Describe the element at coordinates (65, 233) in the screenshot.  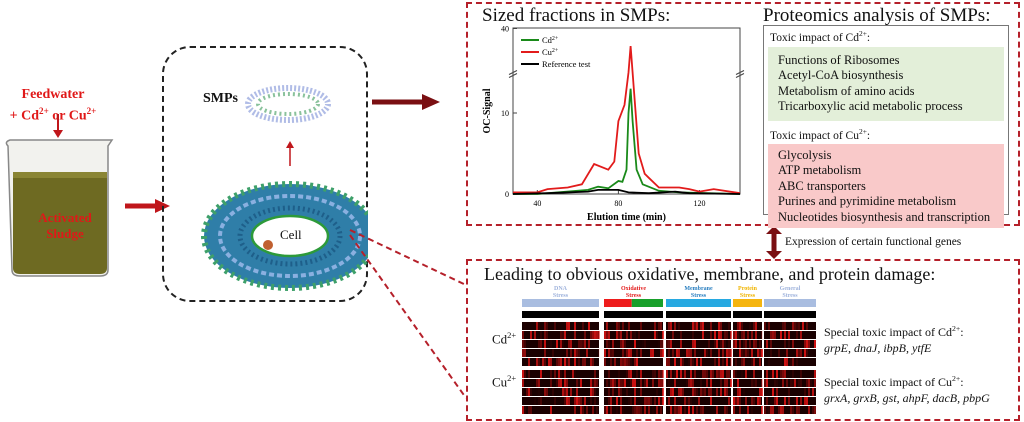
I see `sludge-line2: Sludge` at that location.